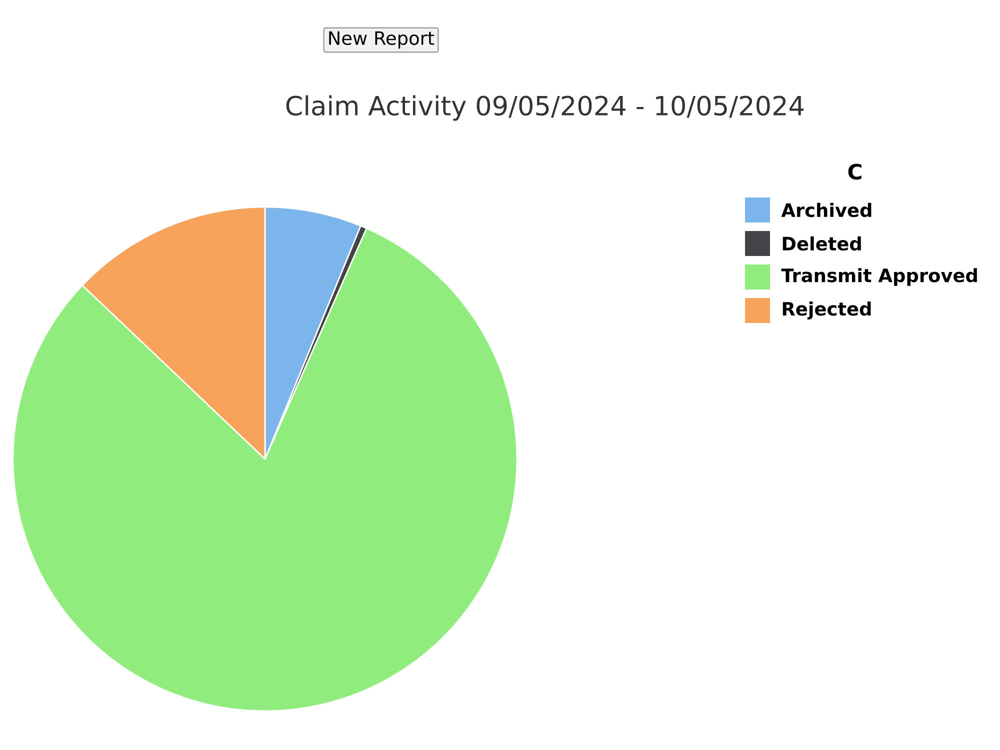  What do you see at coordinates (821, 243) in the screenshot?
I see `legend-label: Deleted` at bounding box center [821, 243].